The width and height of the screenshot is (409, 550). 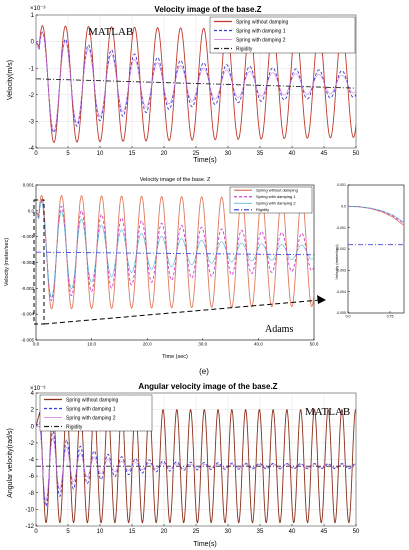 I want to click on plot-frame, so click(x=376, y=249).